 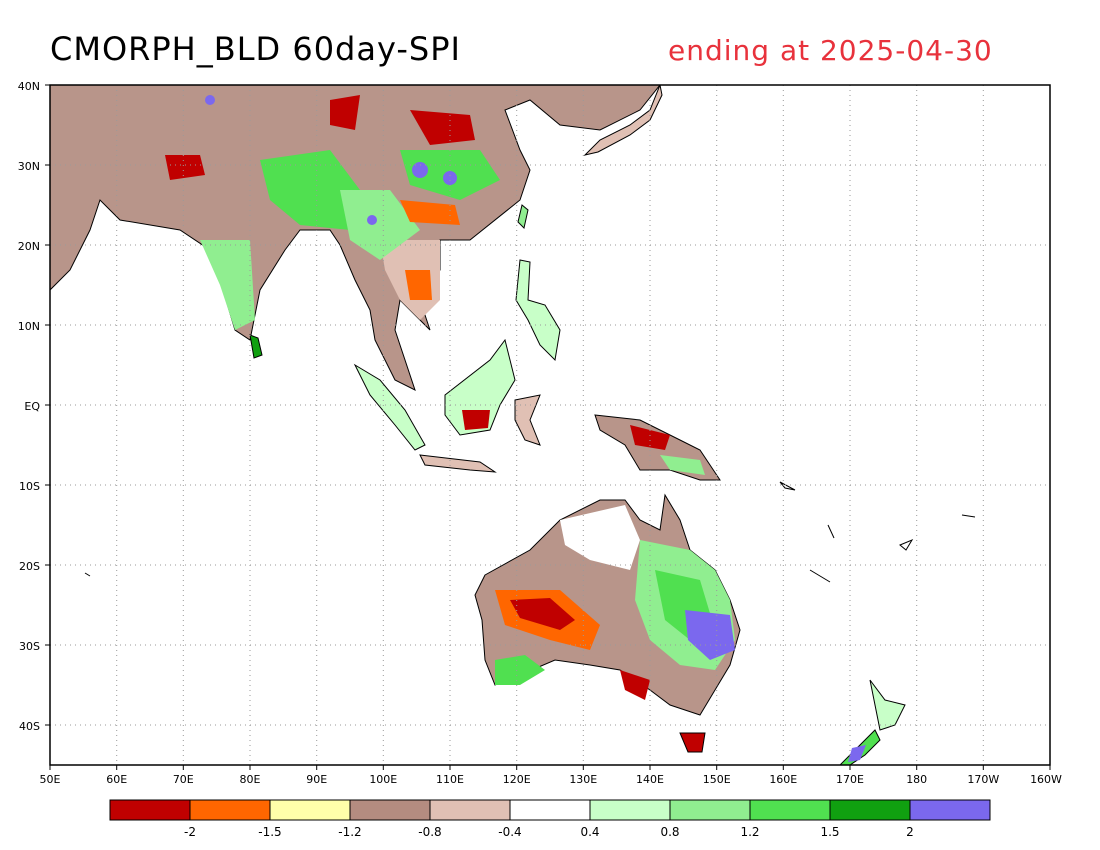 What do you see at coordinates (29, 726) in the screenshot?
I see `lat-label: 40S` at bounding box center [29, 726].